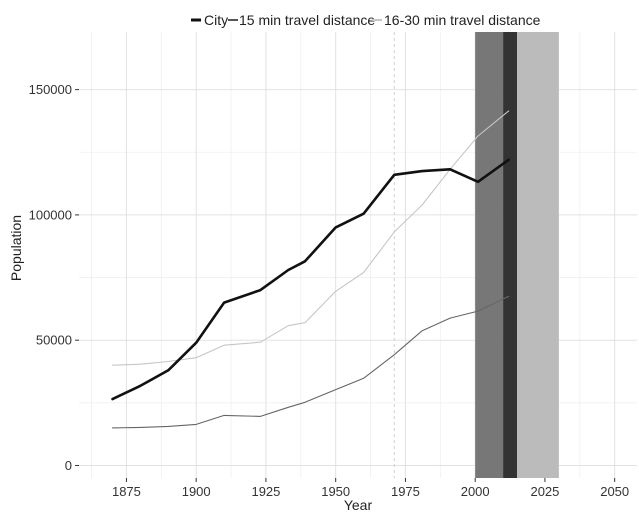 This screenshot has height=513, width=639. Describe the element at coordinates (16, 248) in the screenshot. I see `y-axis-title: Population` at that location.